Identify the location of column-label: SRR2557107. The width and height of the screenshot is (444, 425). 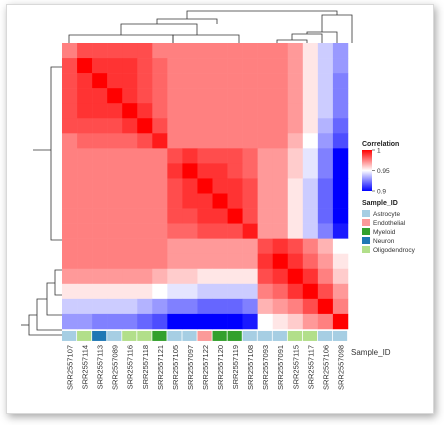
(70, 367).